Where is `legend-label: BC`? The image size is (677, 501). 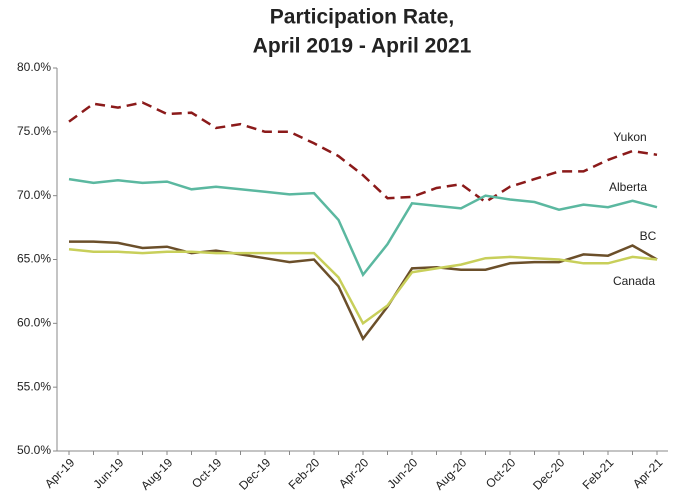
legend-label: BC is located at coordinates (648, 236).